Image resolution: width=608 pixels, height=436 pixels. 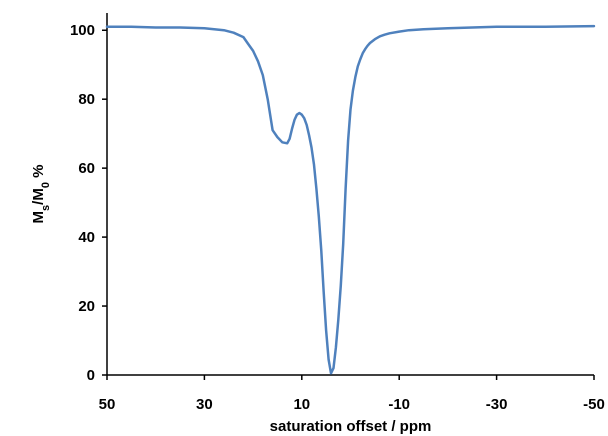 What do you see at coordinates (352, 394) in the screenshot?
I see `x-ticks: 50 30 10 -10 -30 -50` at bounding box center [352, 394].